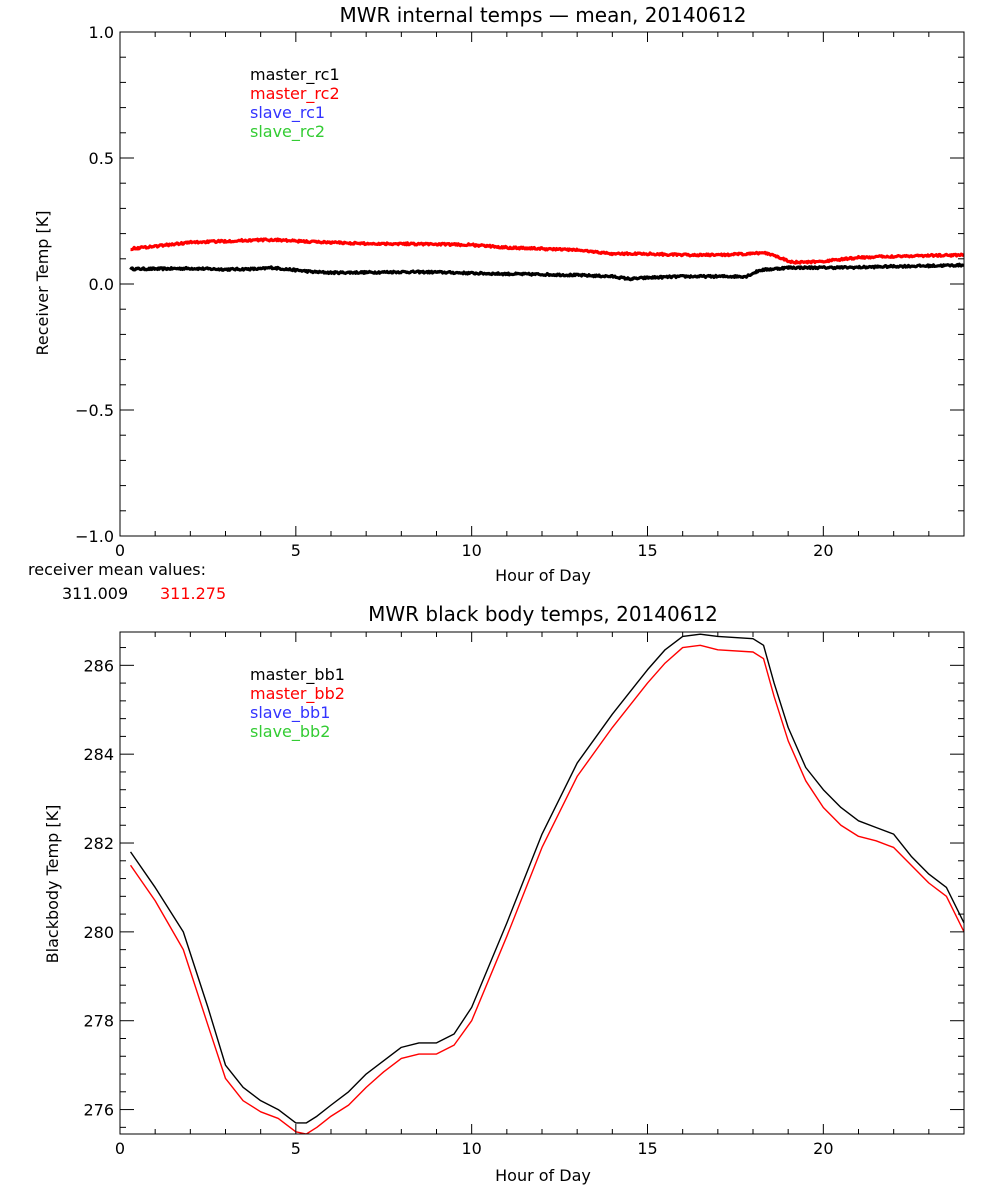 Image resolution: width=1000 pixels, height=1200 pixels. I want to click on blackbody-x-tick-label: 5, so click(296, 1148).